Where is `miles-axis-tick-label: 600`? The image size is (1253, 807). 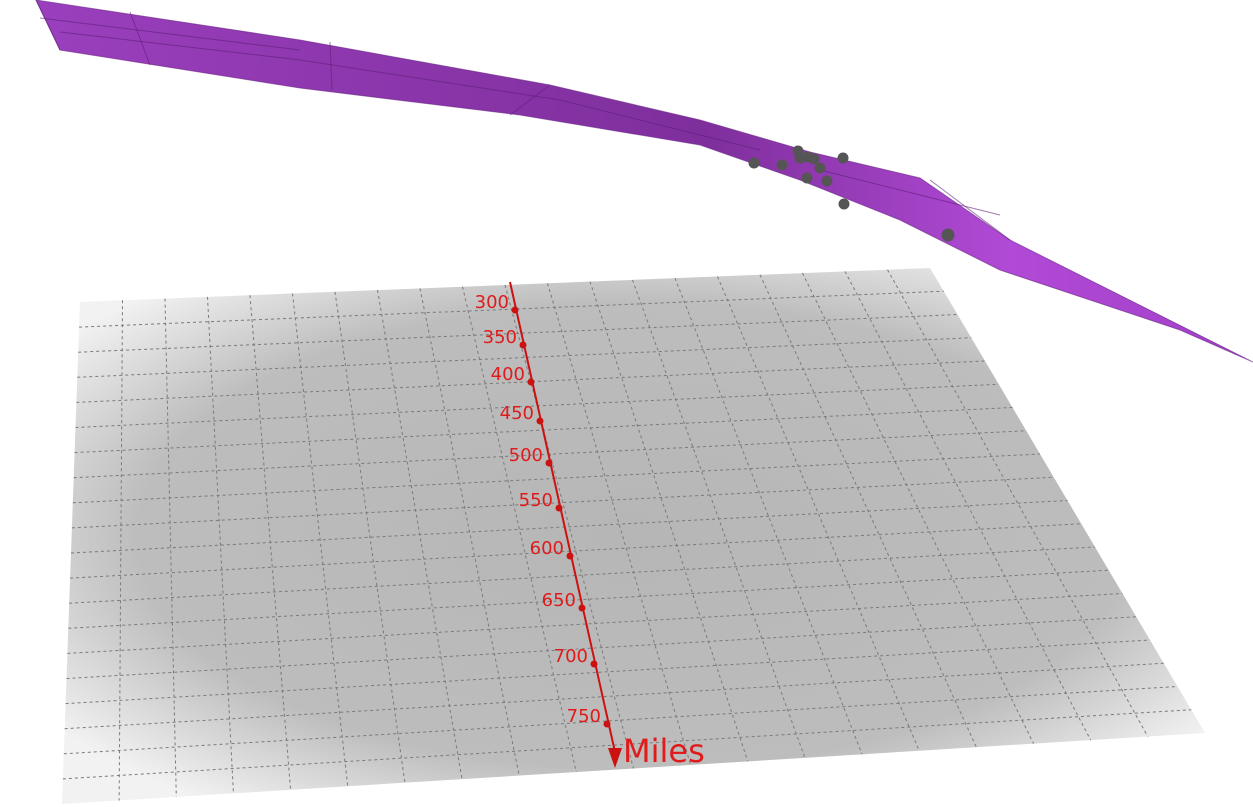 miles-axis-tick-label: 600 is located at coordinates (547, 548).